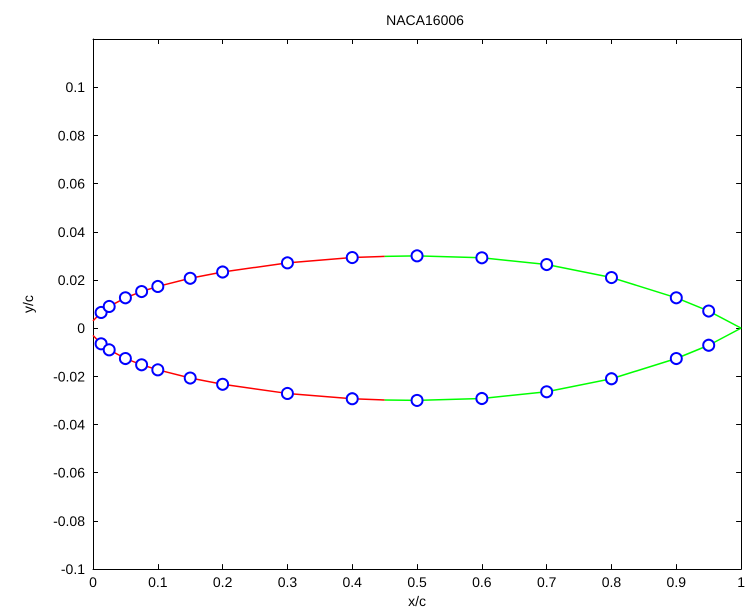 The width and height of the screenshot is (748, 613). Describe the element at coordinates (288, 582) in the screenshot. I see `x-tick-label: 0.3` at that location.